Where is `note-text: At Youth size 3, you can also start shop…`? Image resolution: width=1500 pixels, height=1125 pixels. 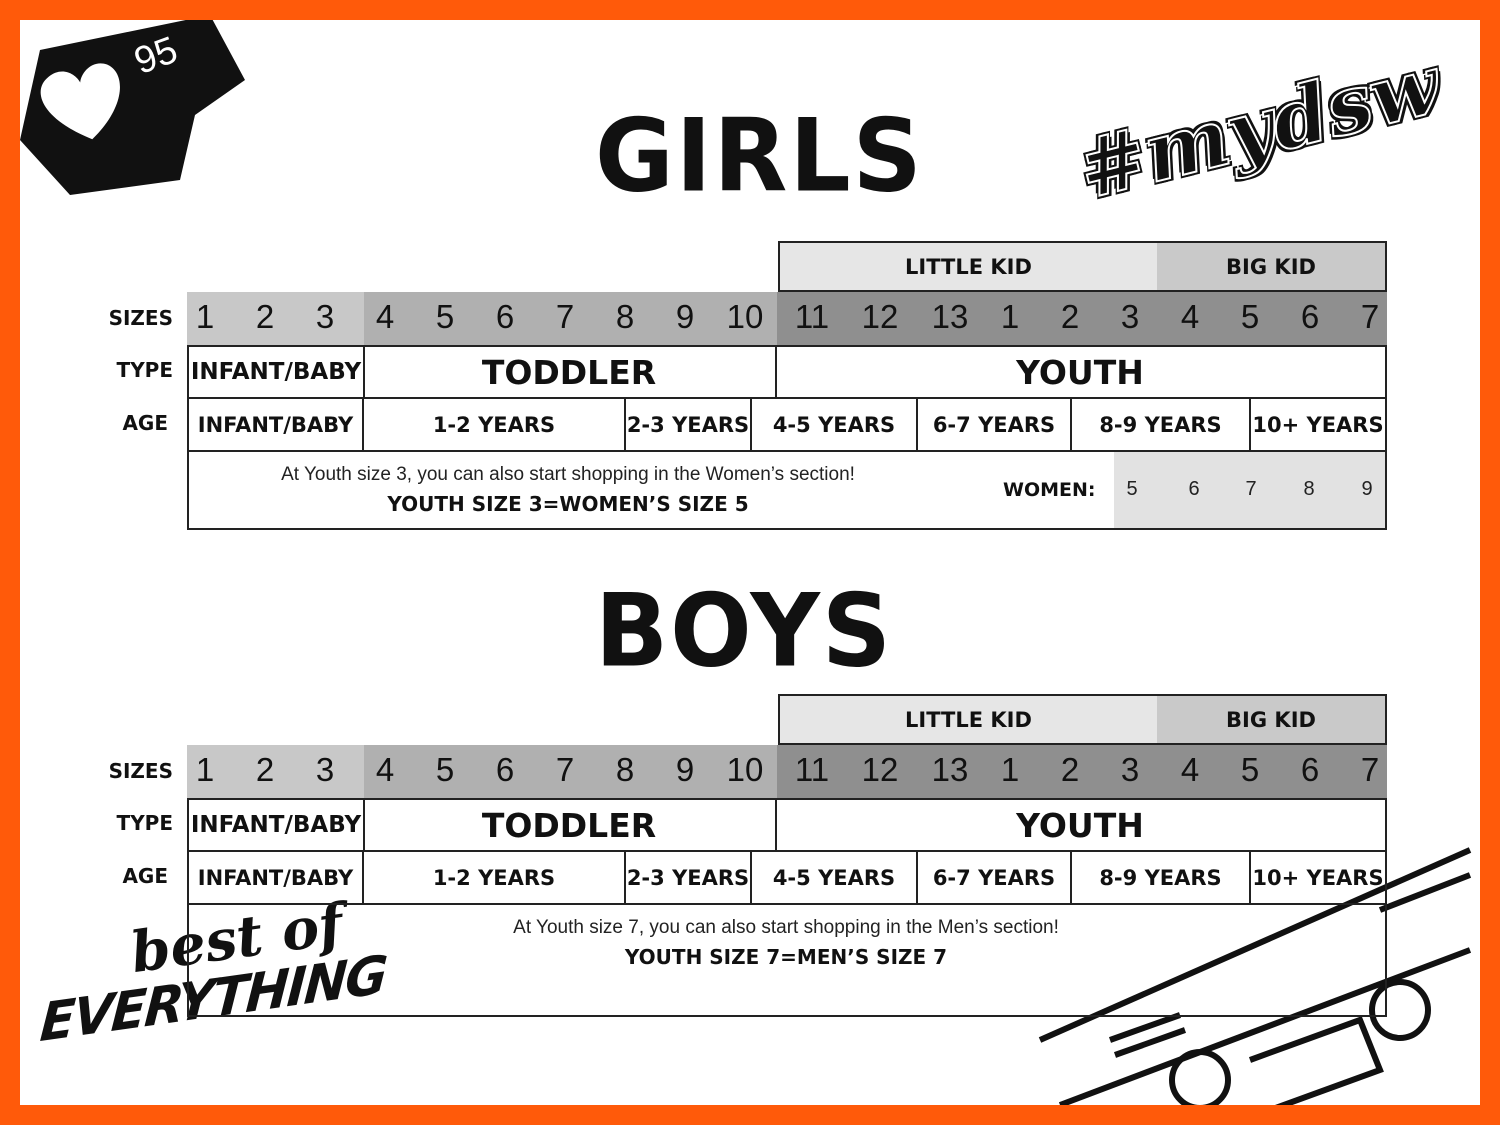 note-text: At Youth size 3, you can also start shop… is located at coordinates (568, 474).